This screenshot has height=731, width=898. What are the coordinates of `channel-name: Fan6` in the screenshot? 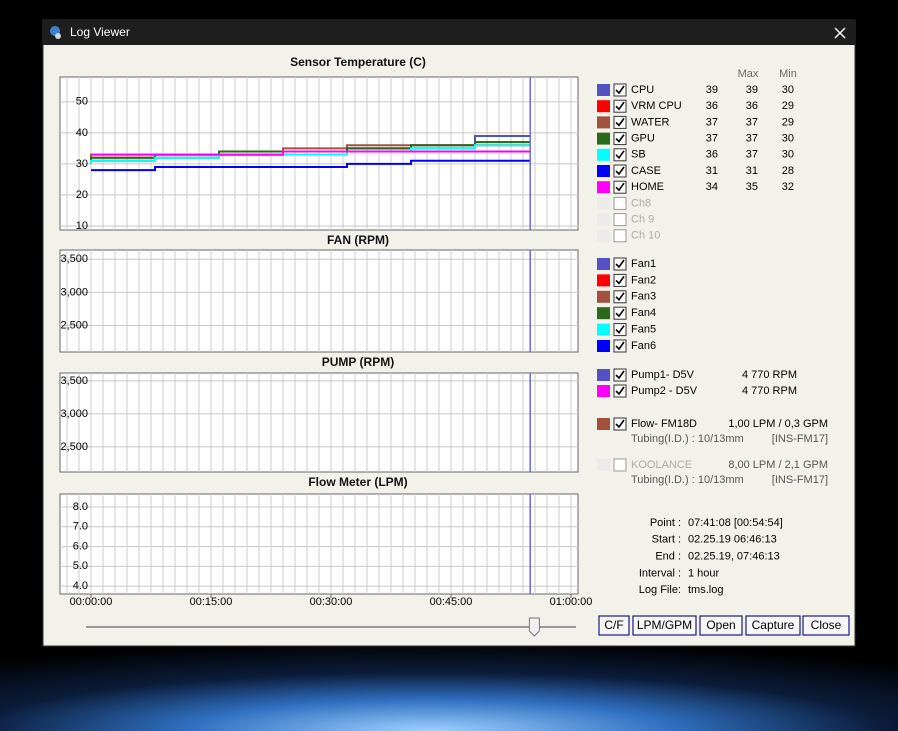 It's located at (643, 346).